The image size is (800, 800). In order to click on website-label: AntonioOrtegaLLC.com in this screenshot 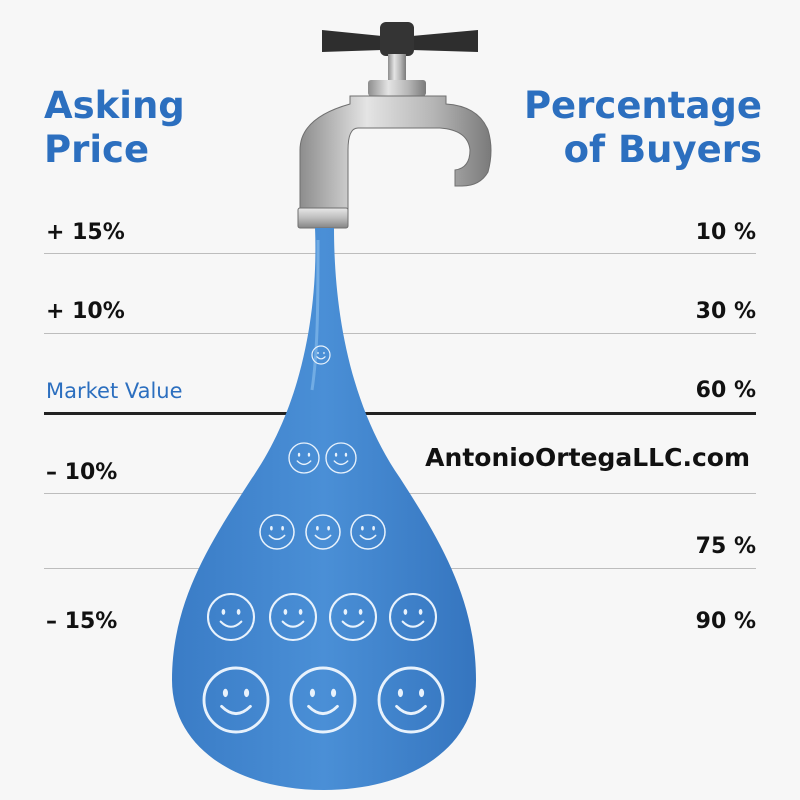, I will do `click(587, 457)`.